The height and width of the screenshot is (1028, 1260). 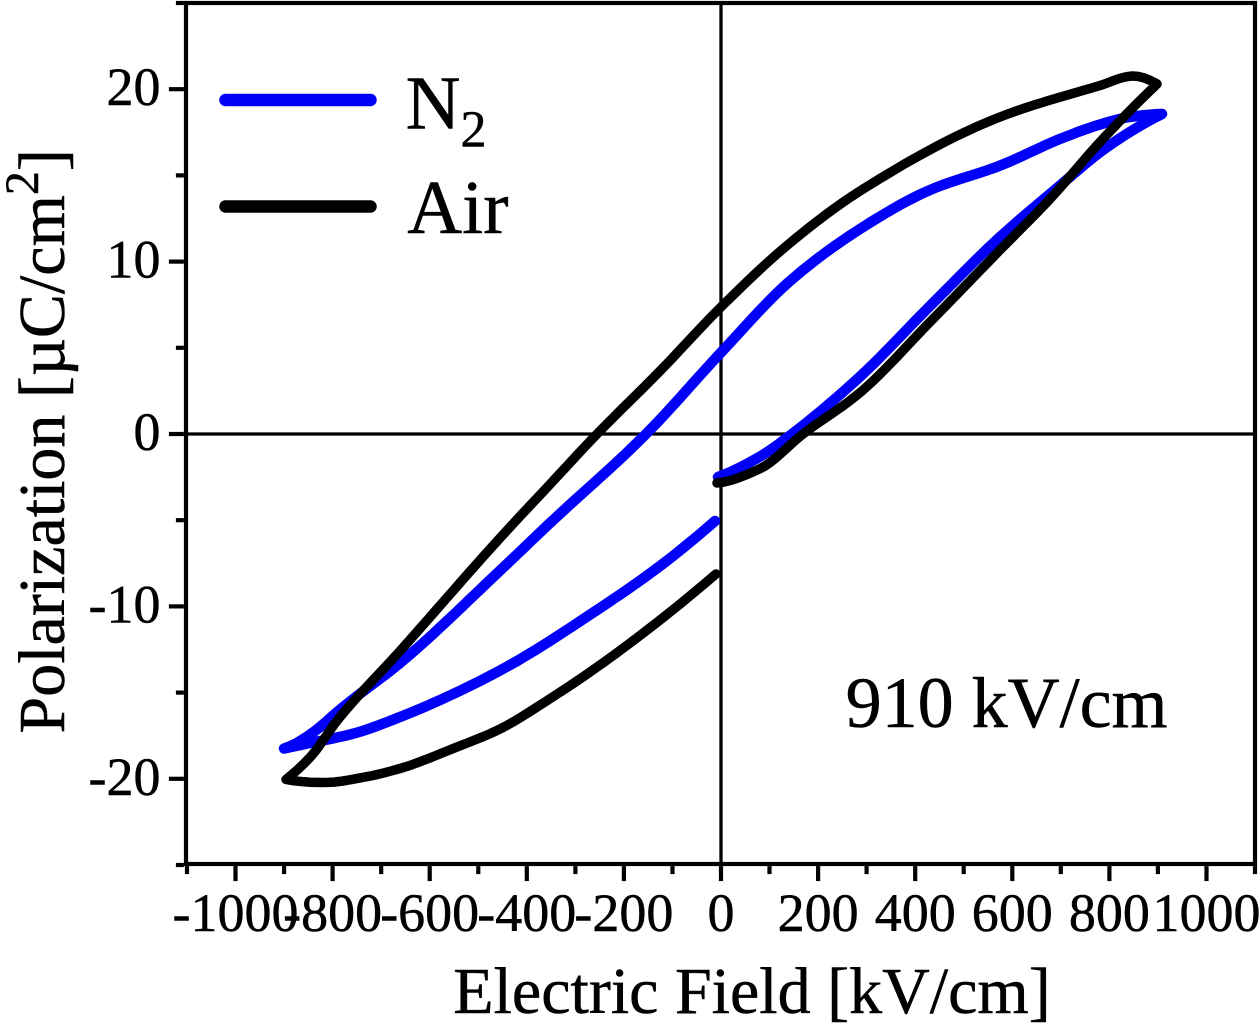 What do you see at coordinates (818, 913) in the screenshot?
I see `svg-text: 200` at bounding box center [818, 913].